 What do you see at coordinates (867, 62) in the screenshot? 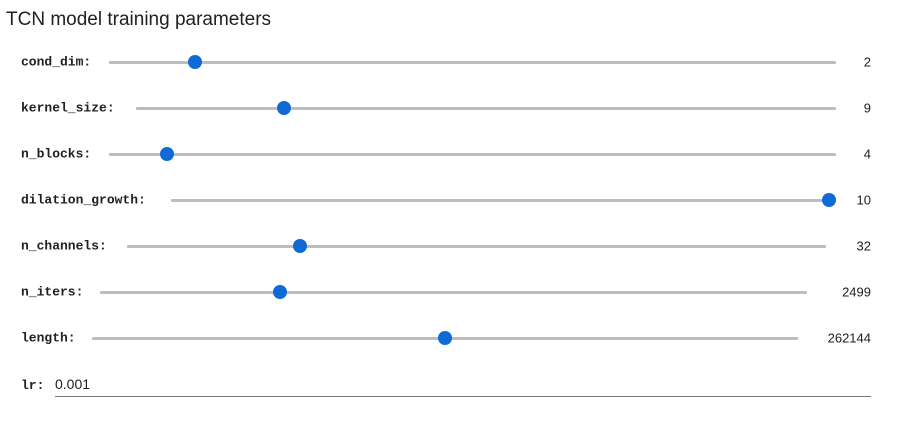
I see `slider-value: 2` at bounding box center [867, 62].